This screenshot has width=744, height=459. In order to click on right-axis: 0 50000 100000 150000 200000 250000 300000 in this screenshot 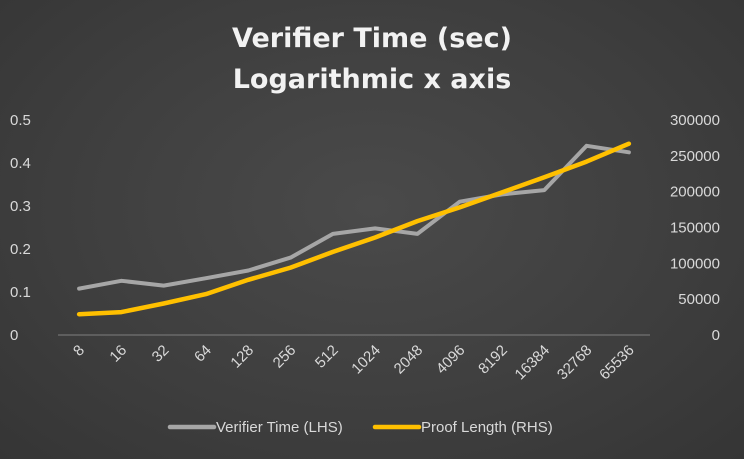, I will do `click(695, 228)`.